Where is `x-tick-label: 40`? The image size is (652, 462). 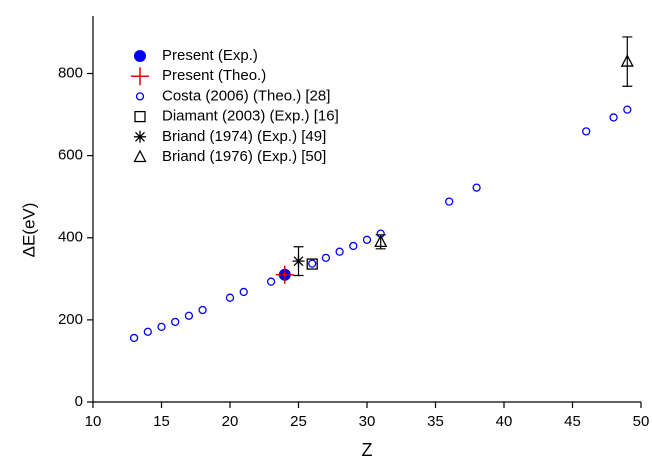 x-tick-label: 40 is located at coordinates (504, 421).